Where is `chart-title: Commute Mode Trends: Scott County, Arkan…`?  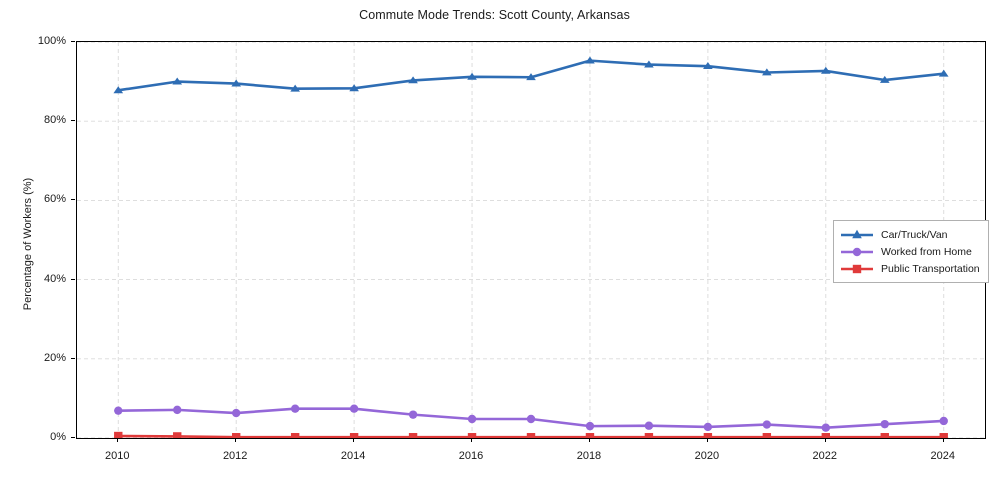
chart-title: Commute Mode Trends: Scott County, Arkan… is located at coordinates (494, 15).